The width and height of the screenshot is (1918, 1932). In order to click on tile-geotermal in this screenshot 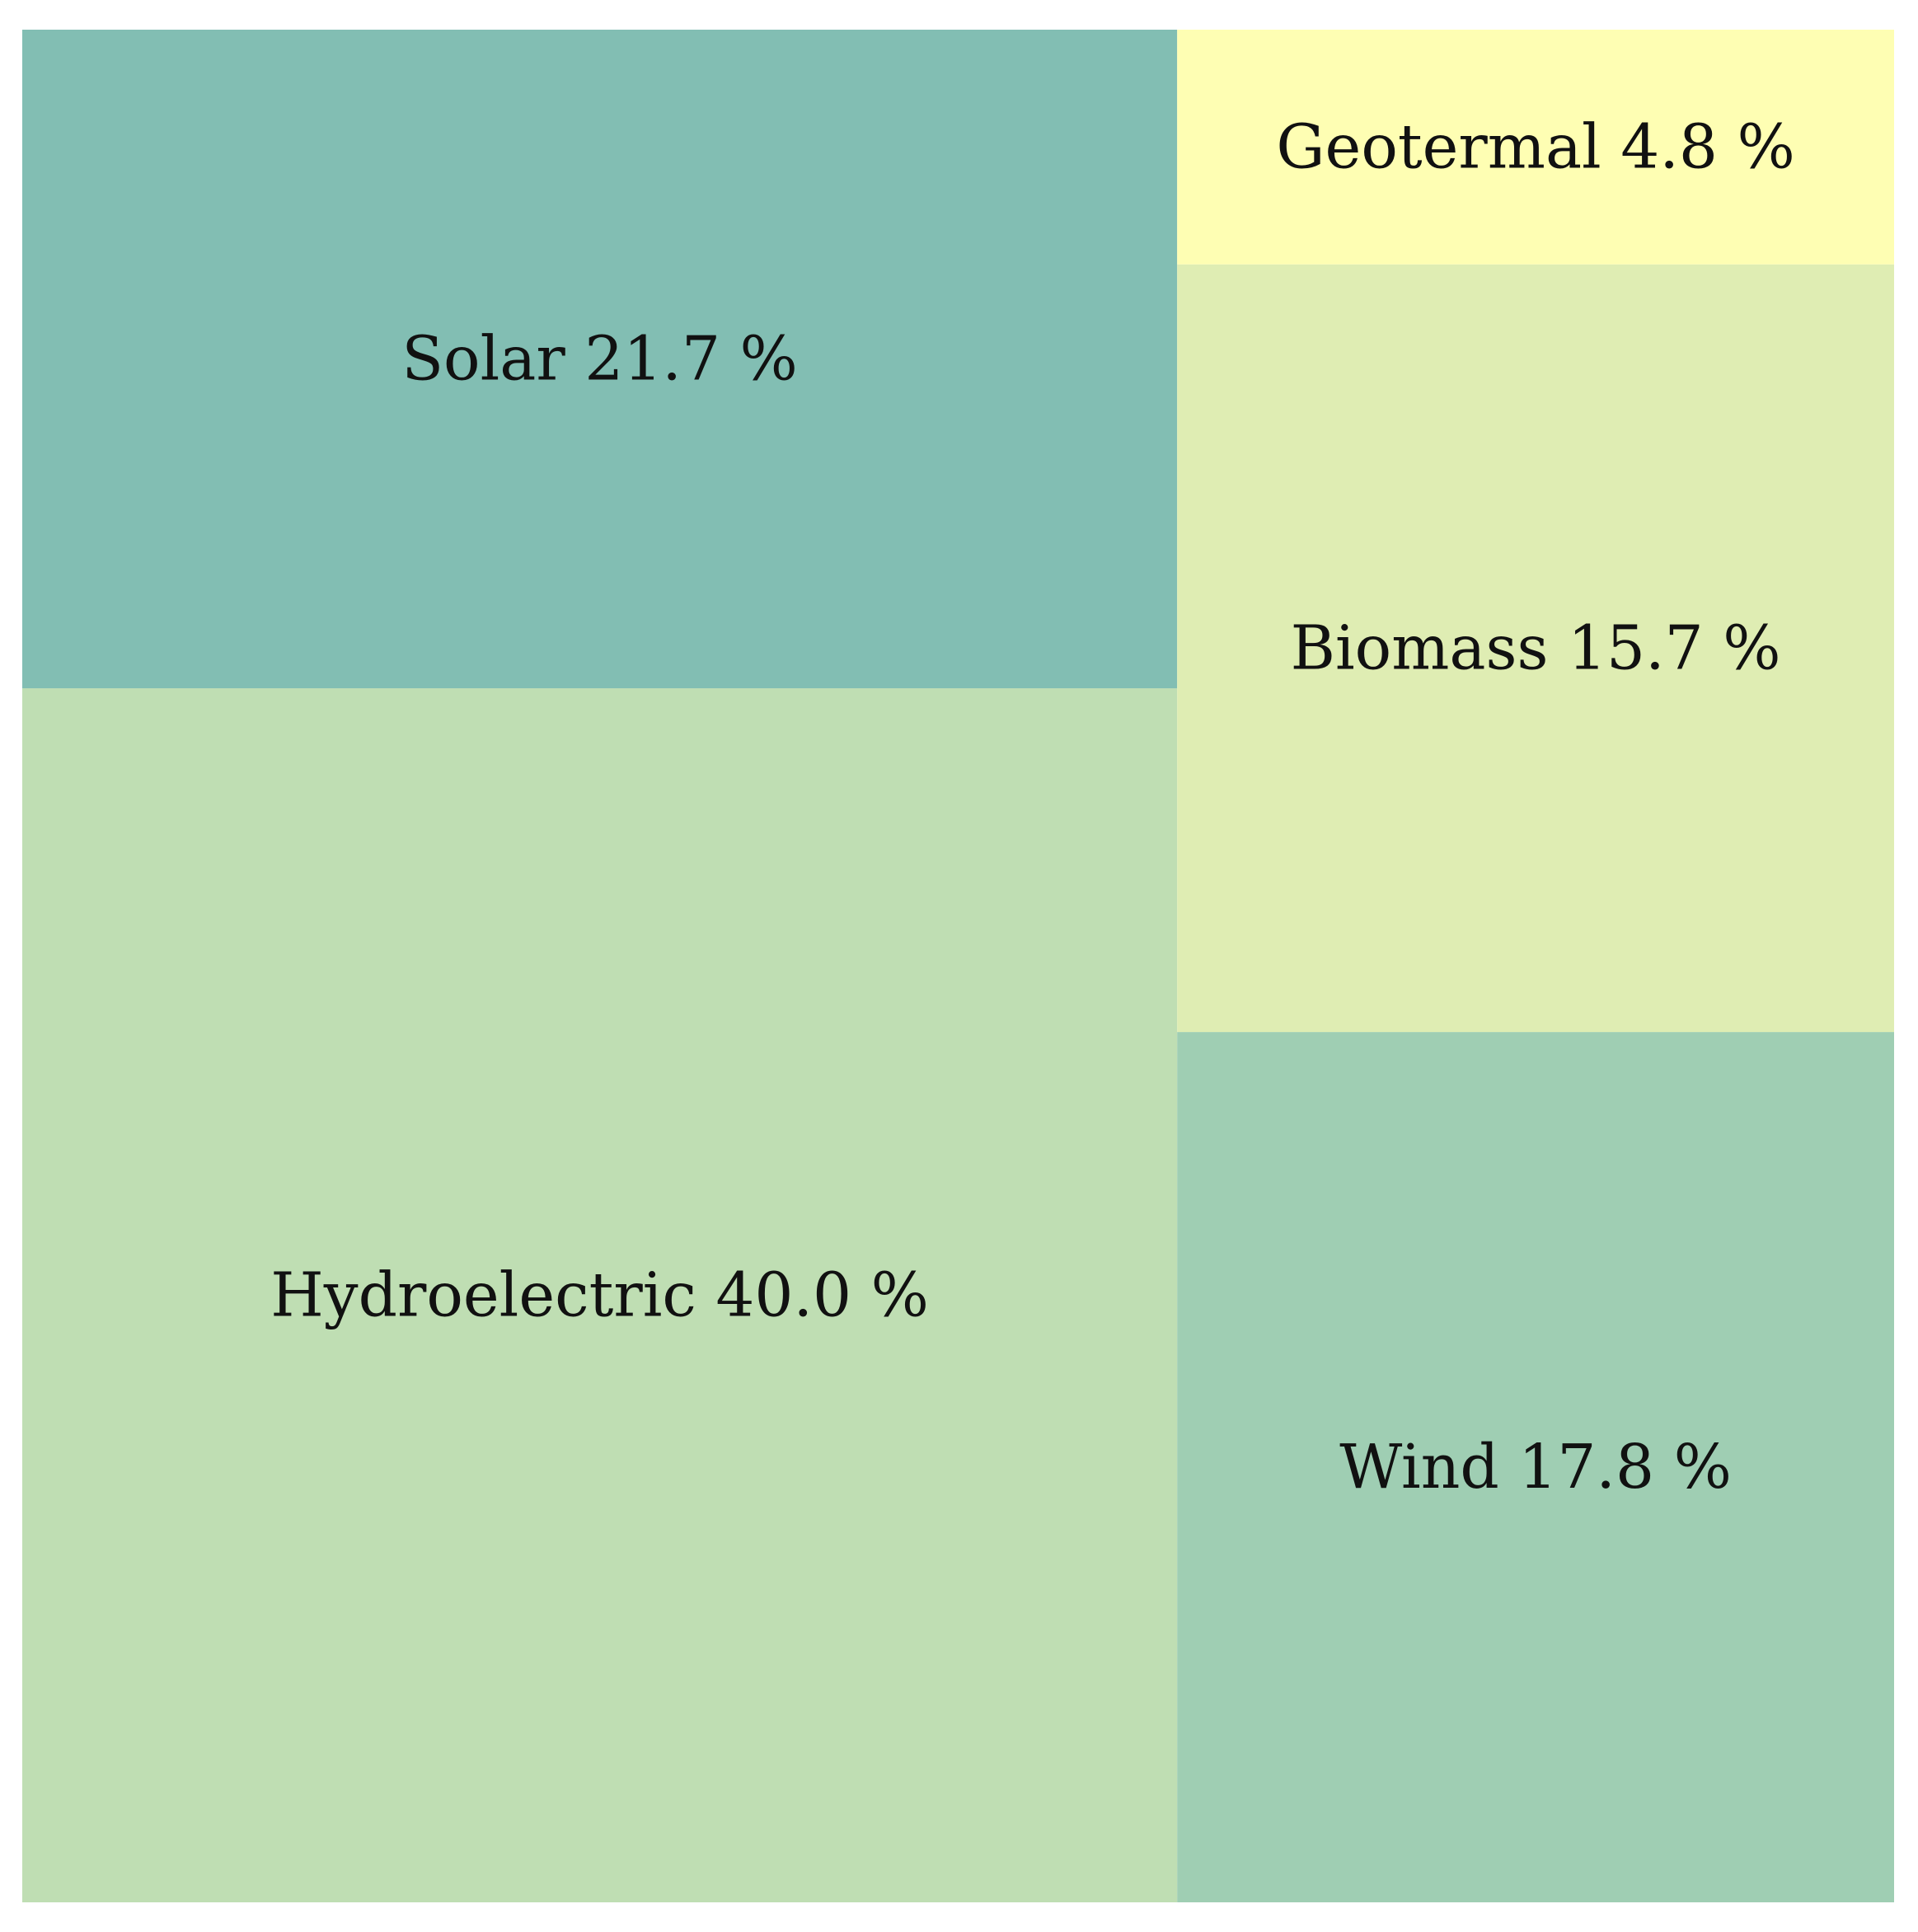, I will do `click(1535, 148)`.